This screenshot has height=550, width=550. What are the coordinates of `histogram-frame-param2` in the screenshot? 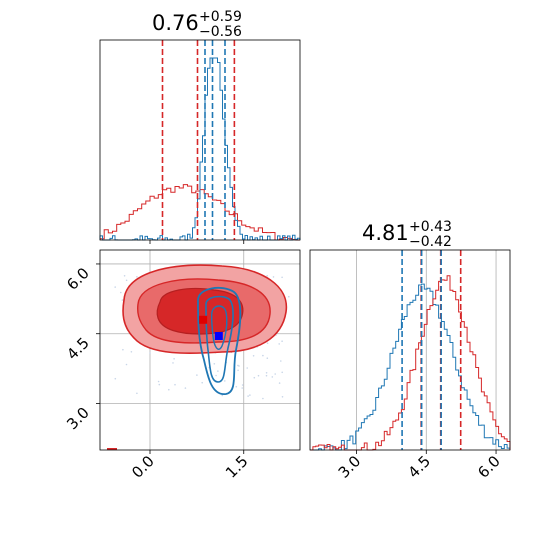 It's located at (410, 350).